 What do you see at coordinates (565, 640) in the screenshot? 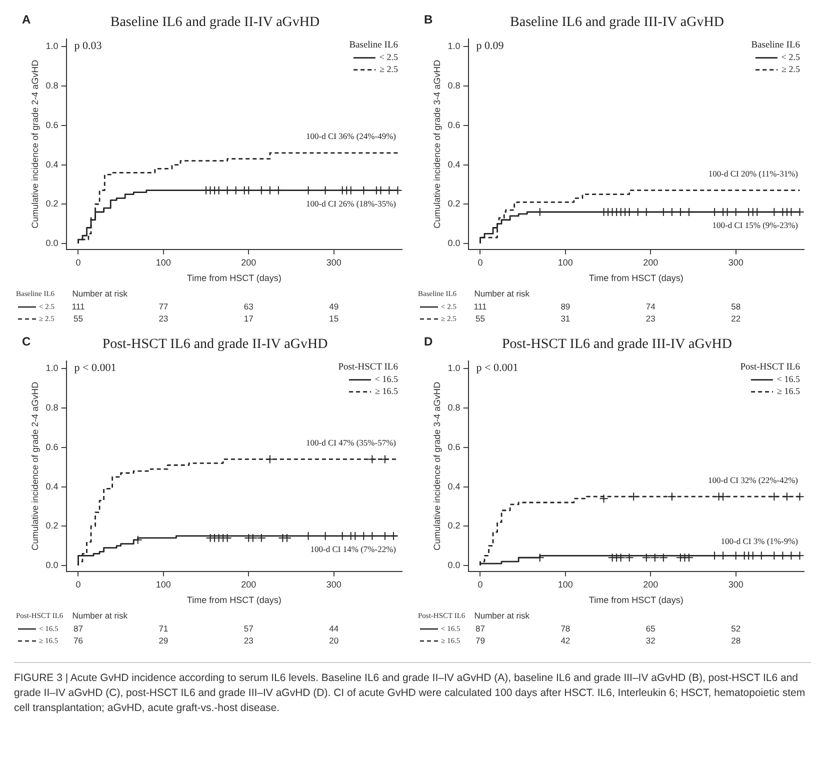
I see `text: 42` at bounding box center [565, 640].